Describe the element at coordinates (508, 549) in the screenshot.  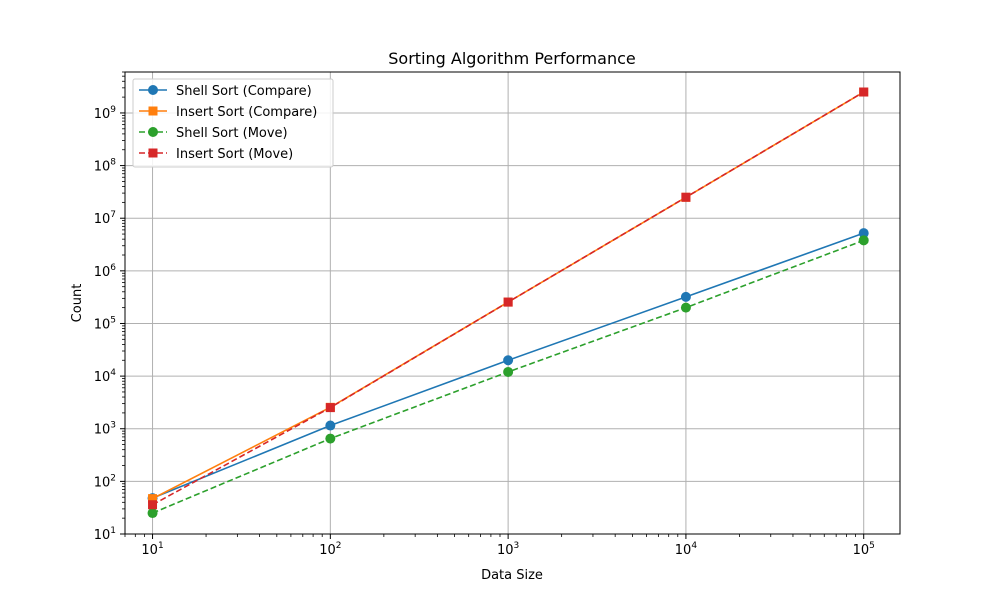
I see `x-tick-label: 10³` at that location.